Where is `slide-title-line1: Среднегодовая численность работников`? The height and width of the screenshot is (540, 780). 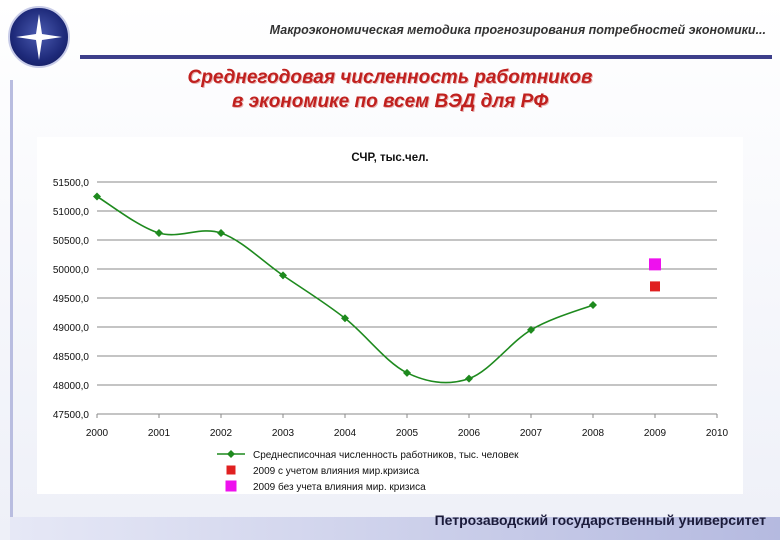 slide-title-line1: Среднегодовая численность работников is located at coordinates (390, 77).